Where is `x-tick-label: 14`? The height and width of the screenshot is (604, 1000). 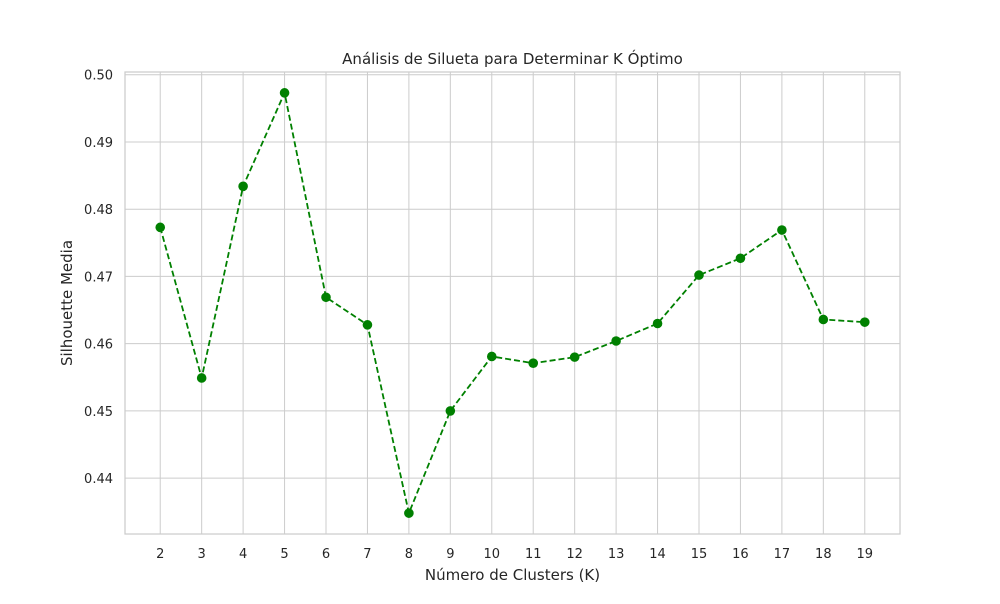
x-tick-label: 14 is located at coordinates (657, 554).